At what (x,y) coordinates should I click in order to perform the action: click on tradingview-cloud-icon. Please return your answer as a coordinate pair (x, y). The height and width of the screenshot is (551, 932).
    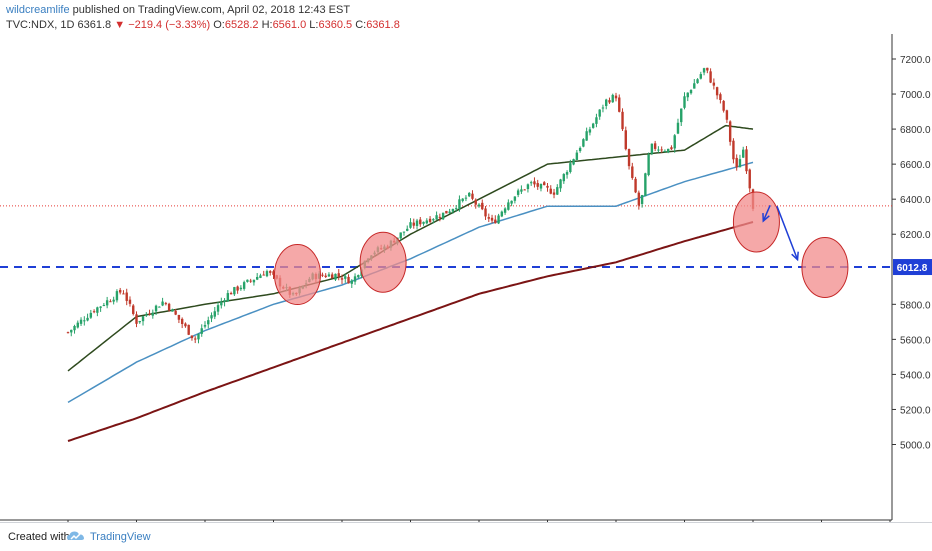
    Looking at the image, I should click on (76, 536).